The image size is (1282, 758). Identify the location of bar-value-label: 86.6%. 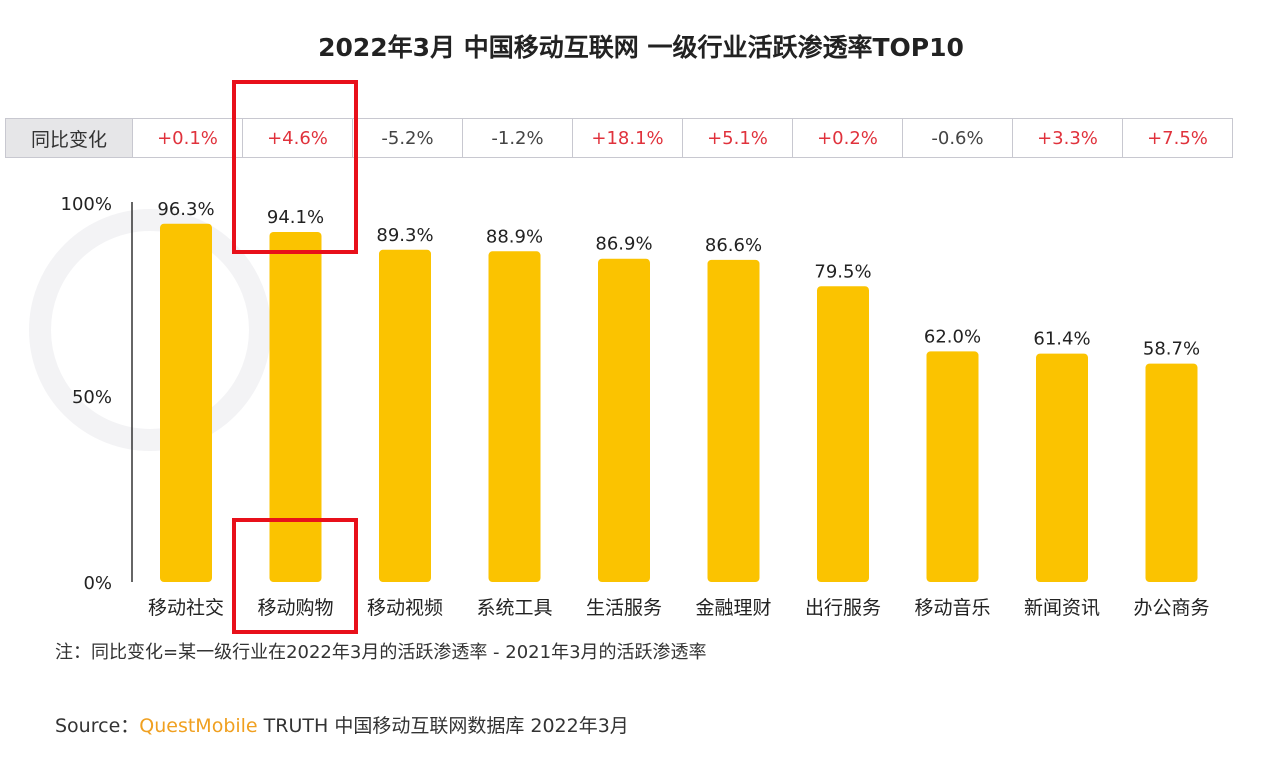
(733, 245).